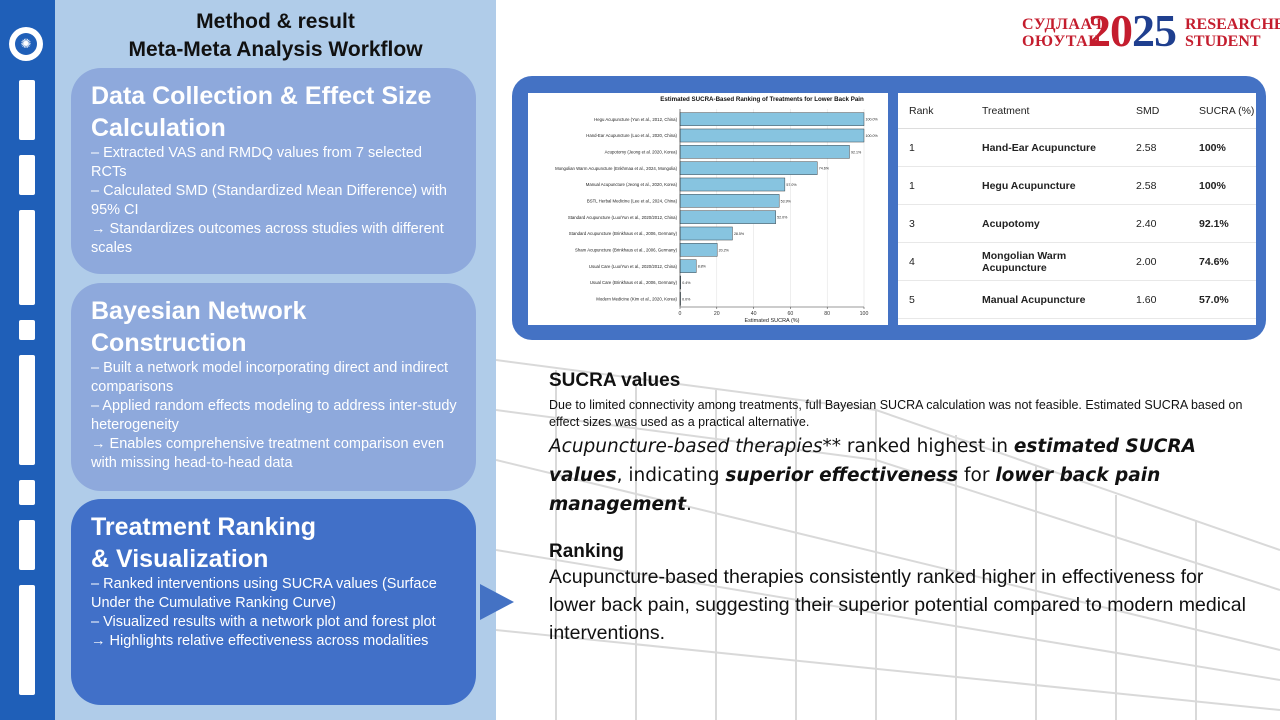 The height and width of the screenshot is (720, 1280). I want to click on cell-treatment: Hegu Acupuncture, so click(1048, 185).